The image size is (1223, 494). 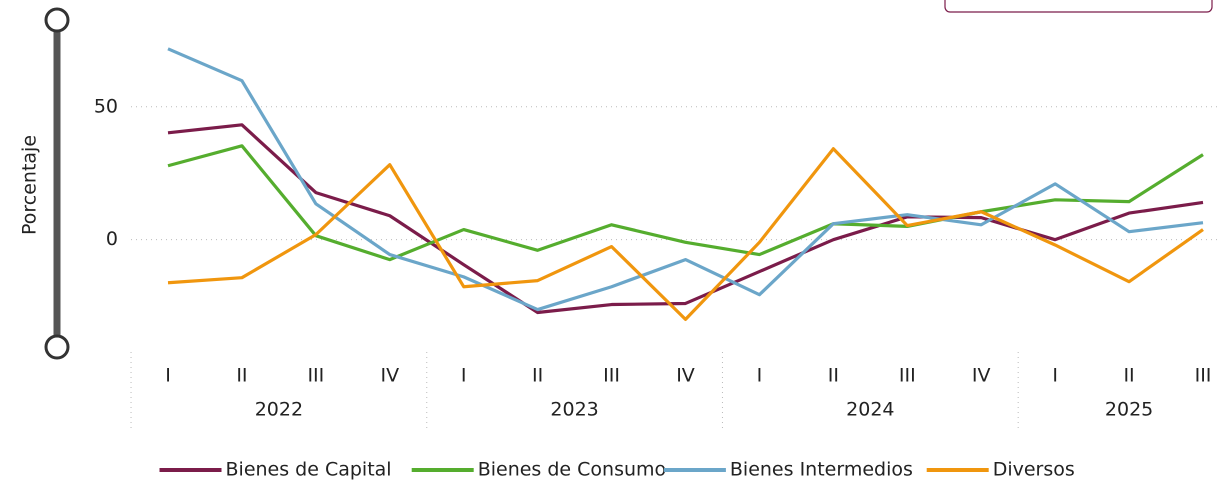 I want to click on legend-label: Bienes de Capital, so click(x=309, y=470).